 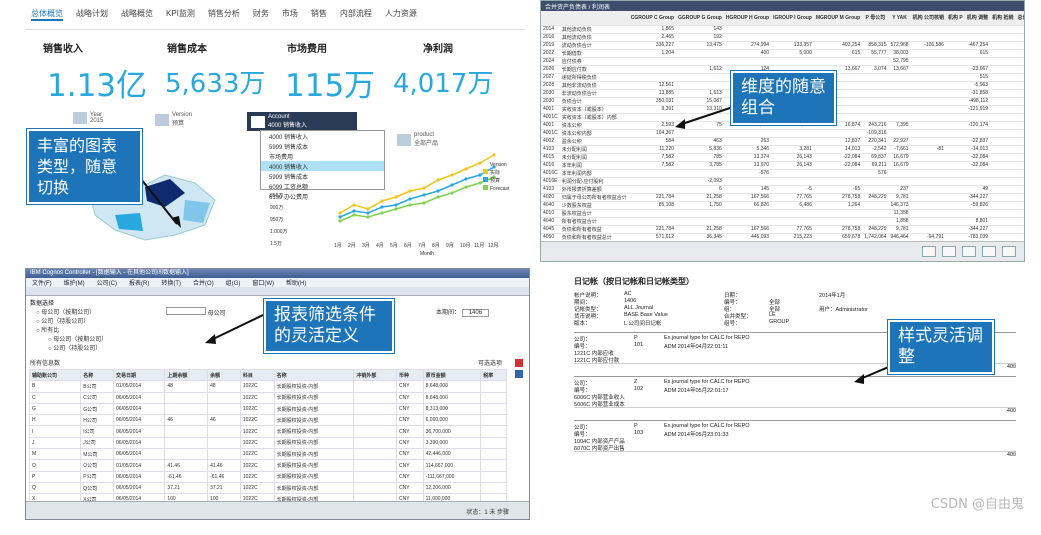 I want to click on grid-col-header: 上期余额, so click(x=186, y=375).